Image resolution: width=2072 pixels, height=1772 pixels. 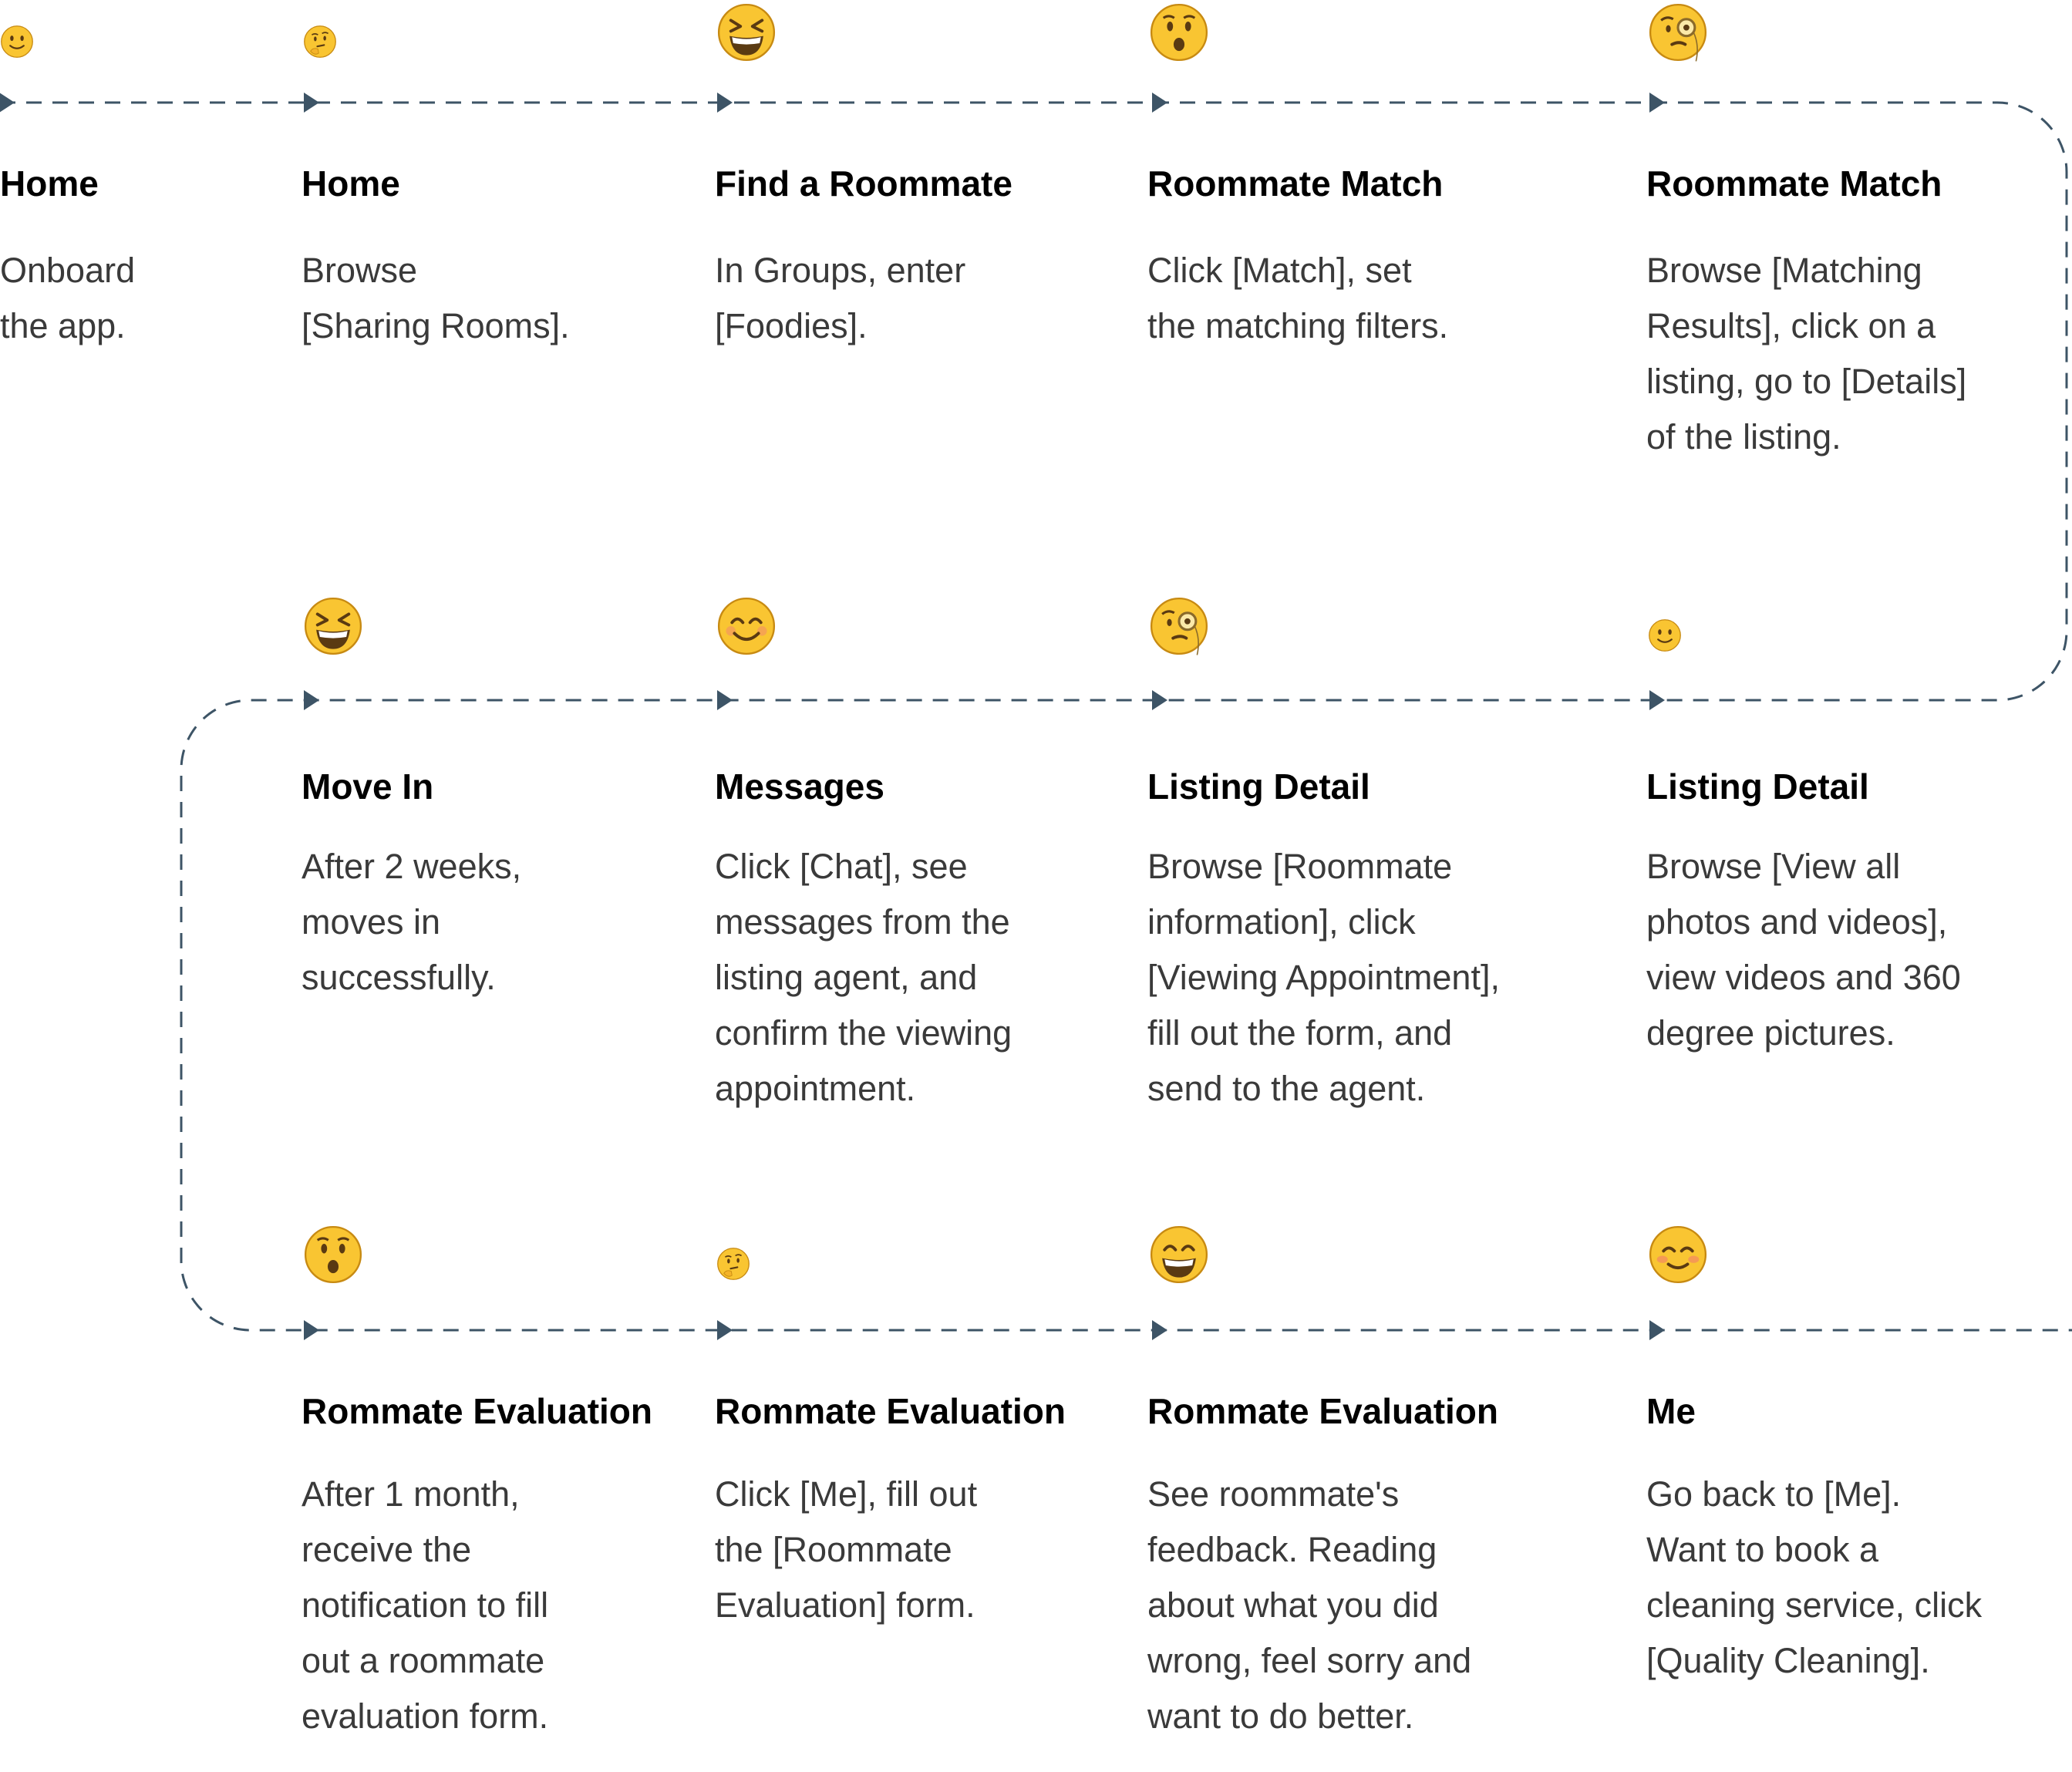 What do you see at coordinates (426, 1716) in the screenshot?
I see `description-line: evaluation form.` at bounding box center [426, 1716].